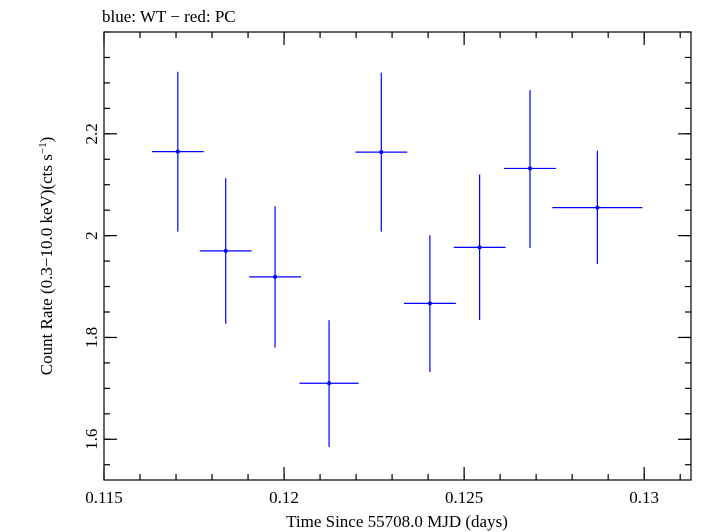  Describe the element at coordinates (43, 148) in the screenshot. I see `y-axis-label-sup: −1` at that location.